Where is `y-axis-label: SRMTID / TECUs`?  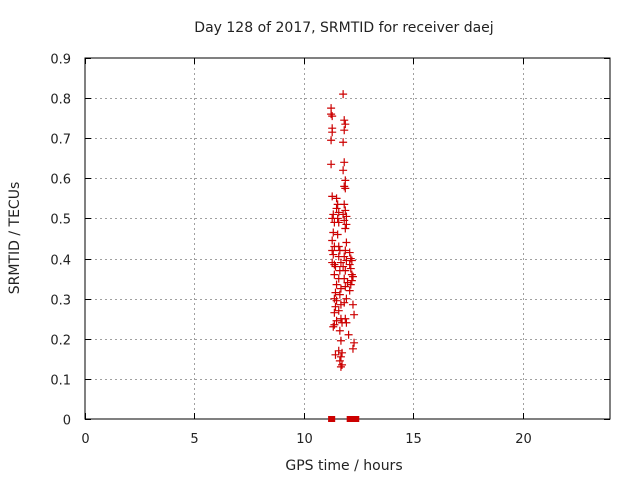 y-axis-label: SRMTID / TECUs is located at coordinates (15, 238).